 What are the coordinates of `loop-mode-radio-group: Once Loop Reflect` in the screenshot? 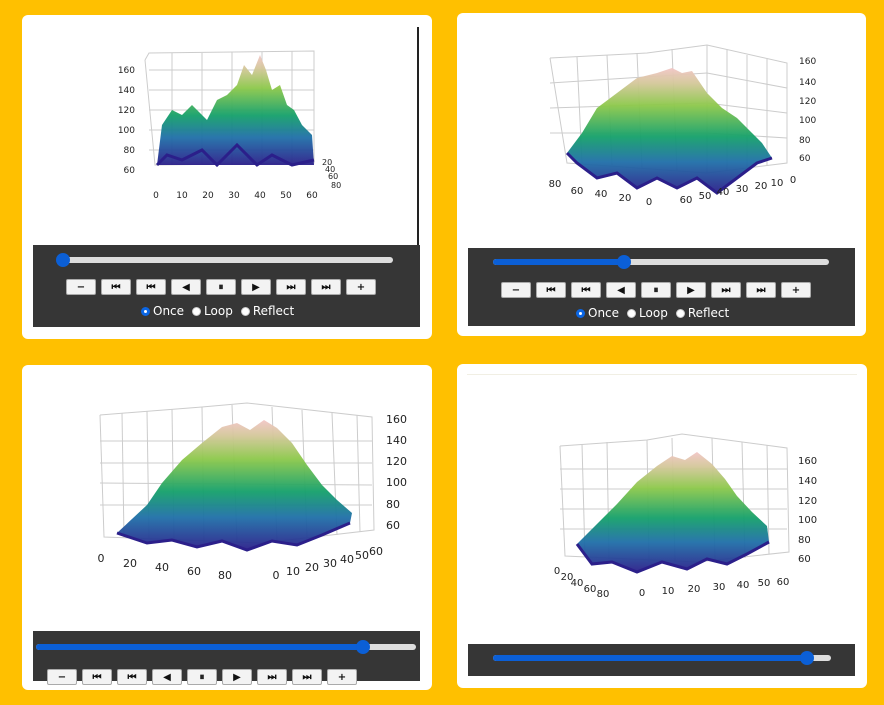 It's located at (656, 313).